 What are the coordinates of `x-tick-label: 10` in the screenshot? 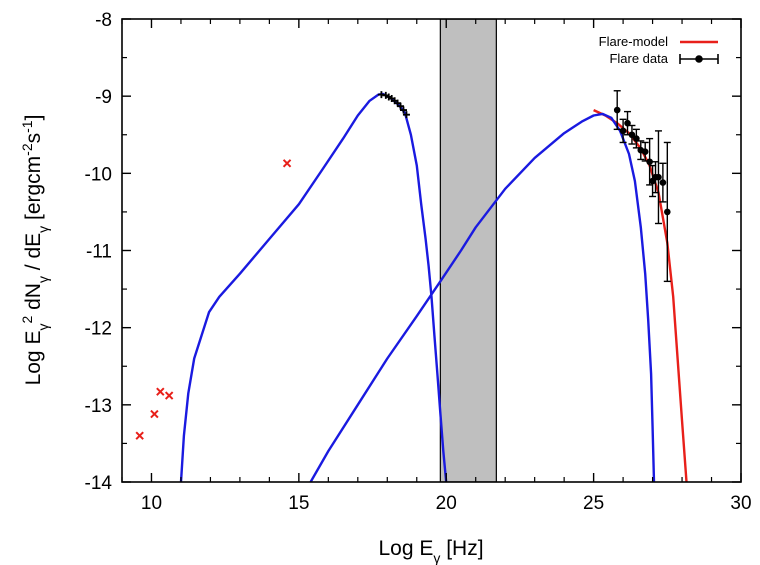 It's located at (151, 503).